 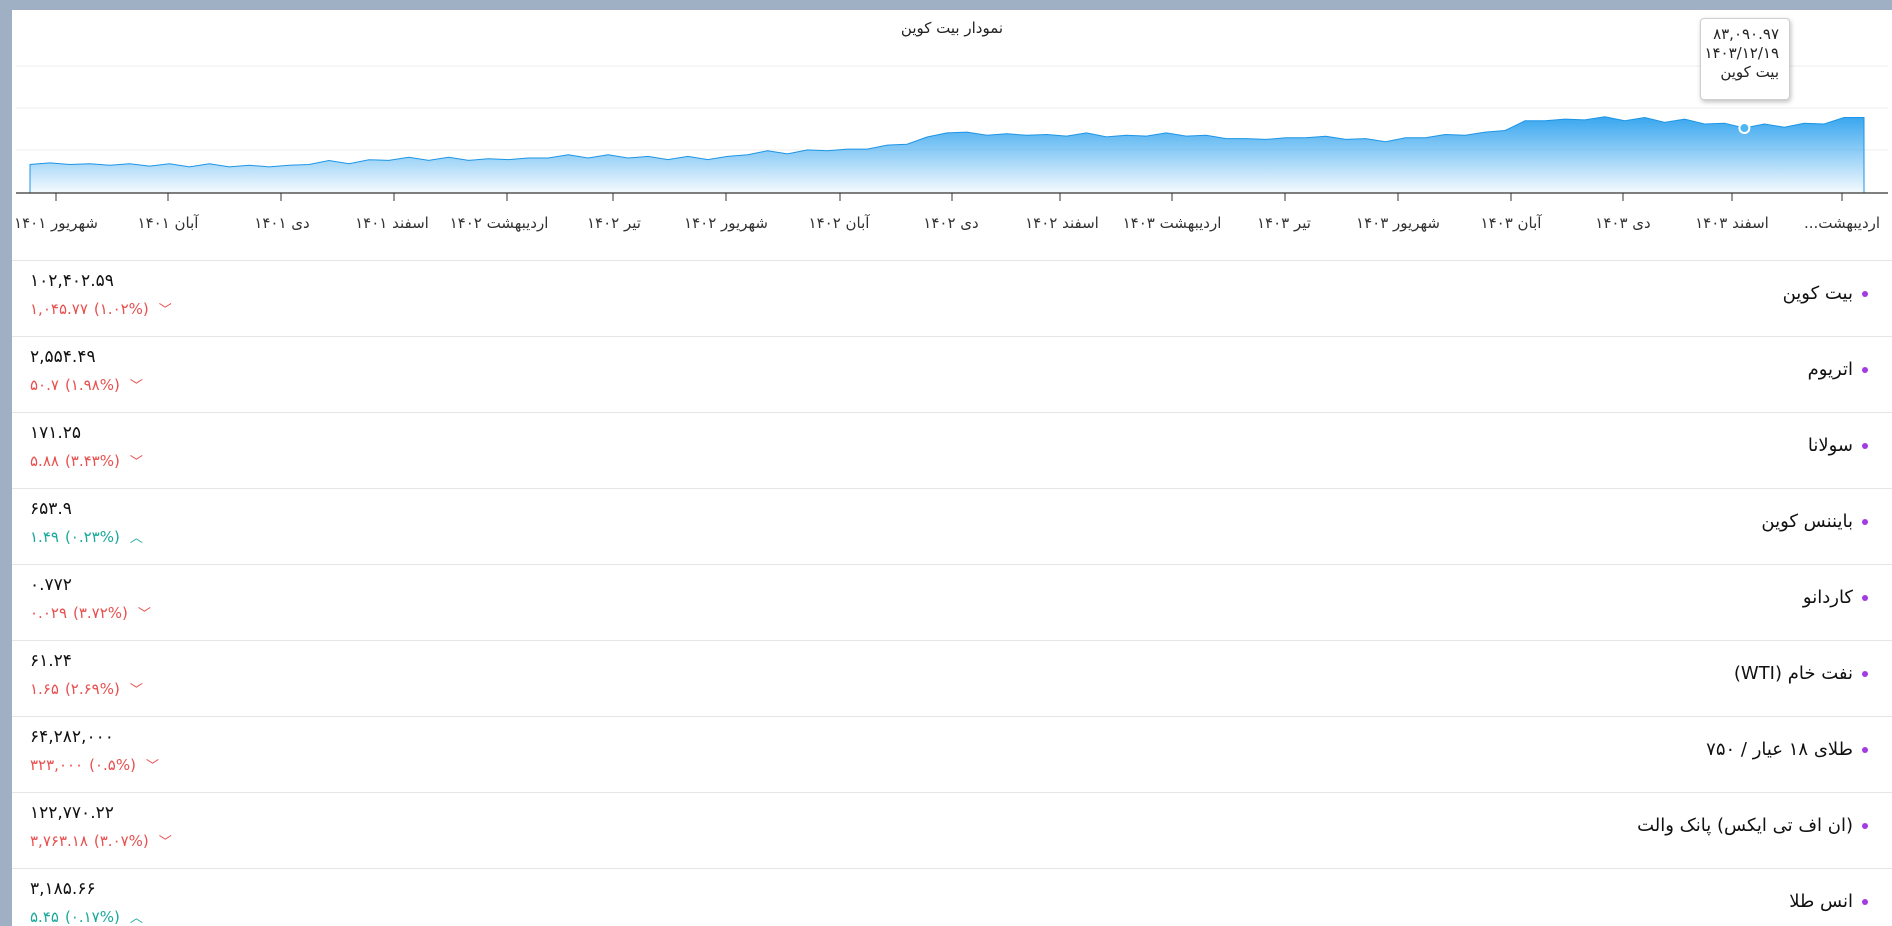 What do you see at coordinates (952, 897) in the screenshot?
I see `asset-row: انس طلا ۳,۱۸۵.۶۶ ۵.۴۵ (۰.۱۷%) ︿` at bounding box center [952, 897].